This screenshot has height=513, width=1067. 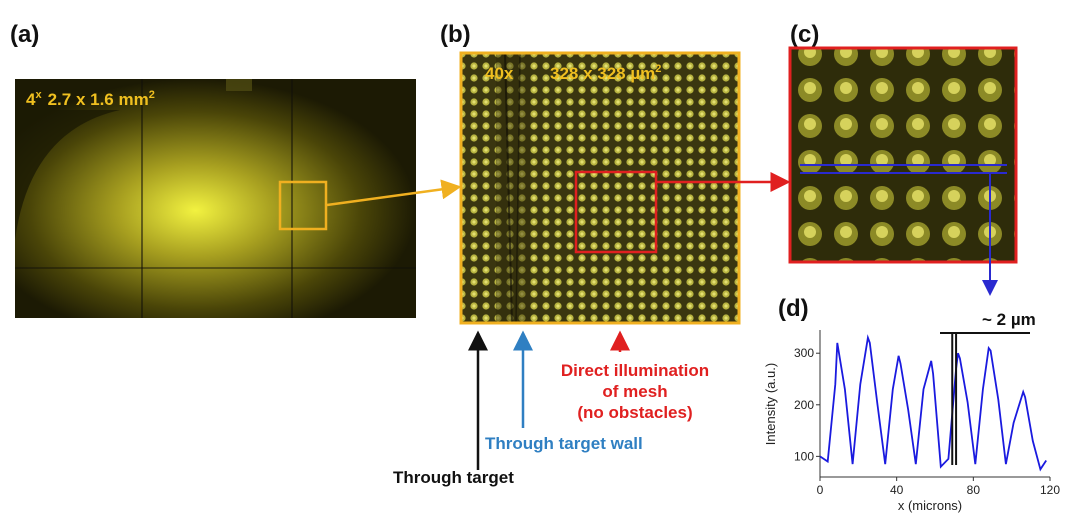 What do you see at coordinates (634, 391) in the screenshot?
I see `direct-illumination-line-2: of mesh` at bounding box center [634, 391].